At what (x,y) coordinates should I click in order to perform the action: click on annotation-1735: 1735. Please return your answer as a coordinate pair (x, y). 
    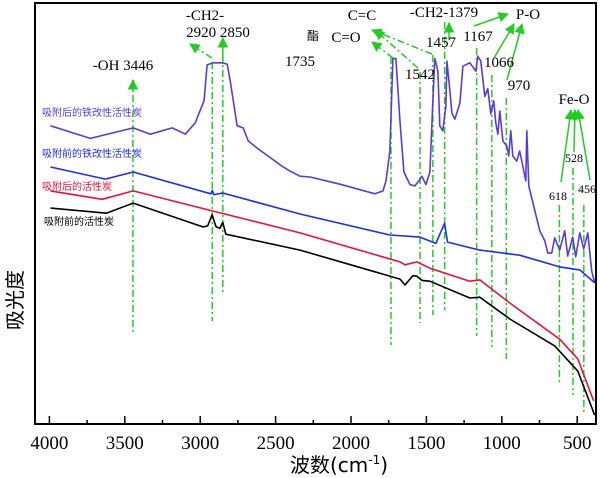
    Looking at the image, I should click on (300, 62).